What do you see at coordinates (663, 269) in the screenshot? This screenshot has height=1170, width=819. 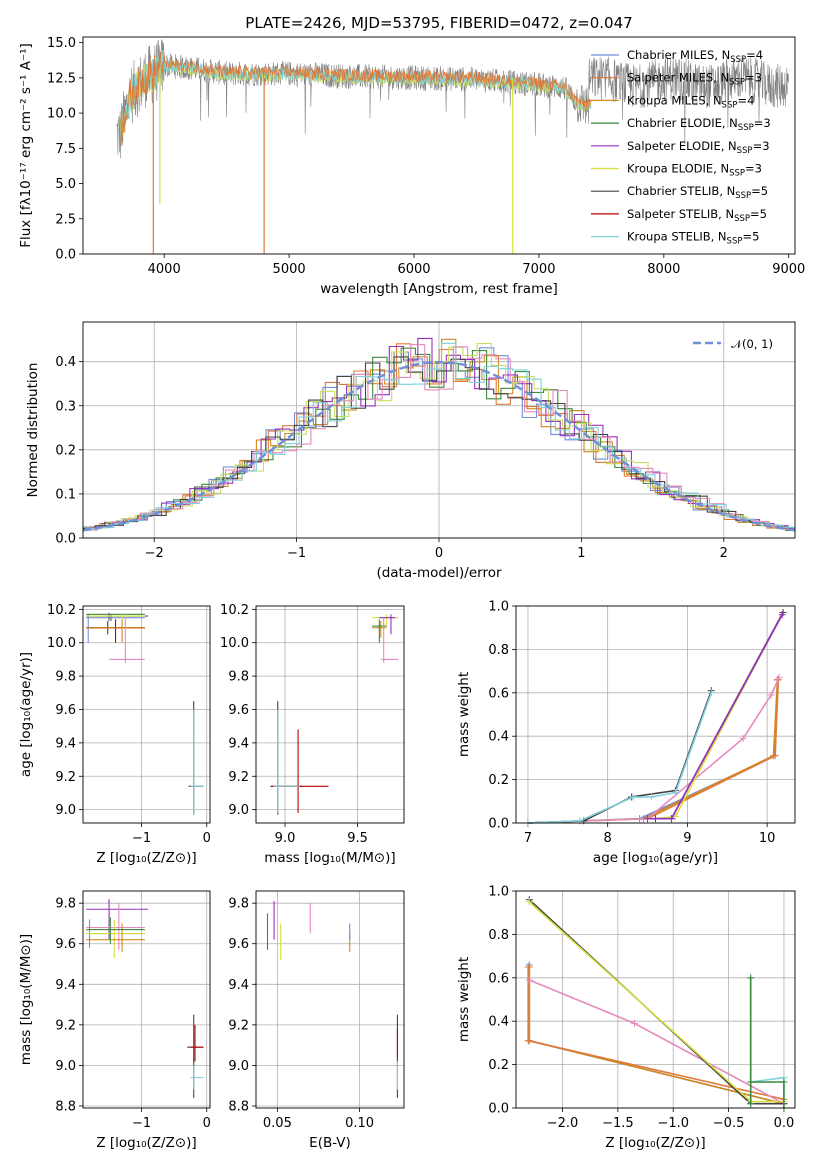 I see `tick-label-x: 8000` at bounding box center [663, 269].